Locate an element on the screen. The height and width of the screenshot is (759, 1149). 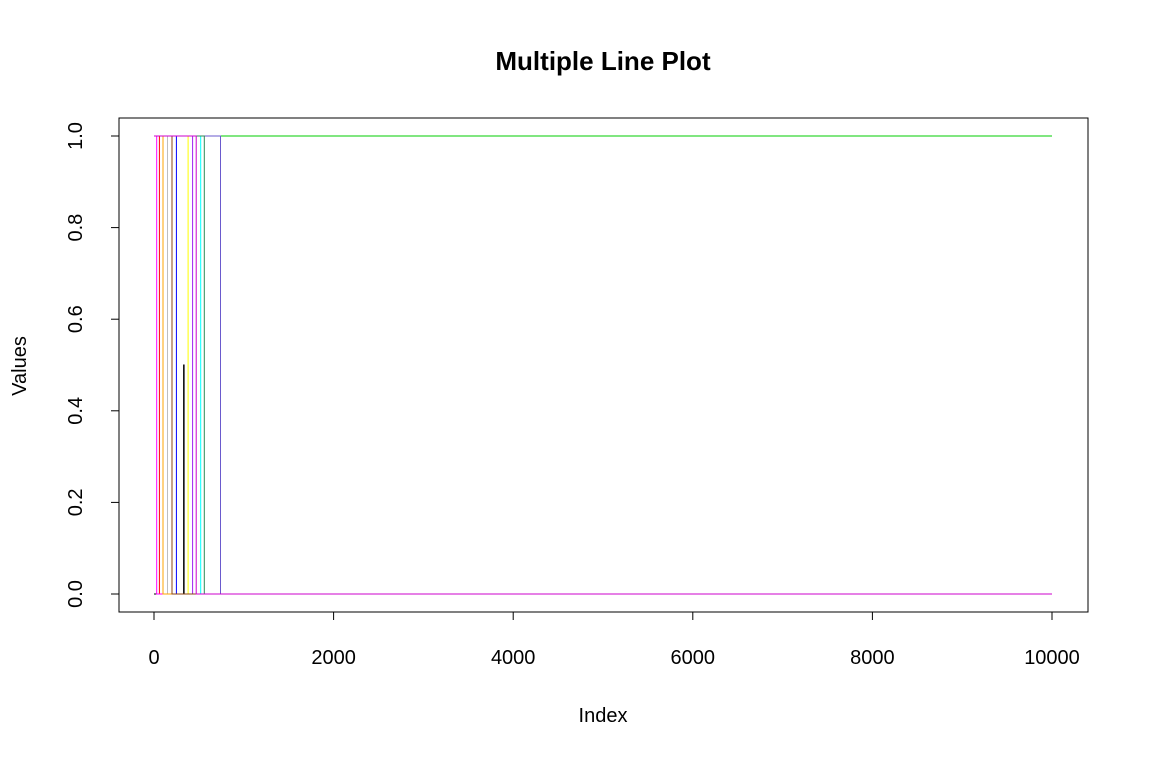
x-tick-label: 2000 is located at coordinates (333, 658).